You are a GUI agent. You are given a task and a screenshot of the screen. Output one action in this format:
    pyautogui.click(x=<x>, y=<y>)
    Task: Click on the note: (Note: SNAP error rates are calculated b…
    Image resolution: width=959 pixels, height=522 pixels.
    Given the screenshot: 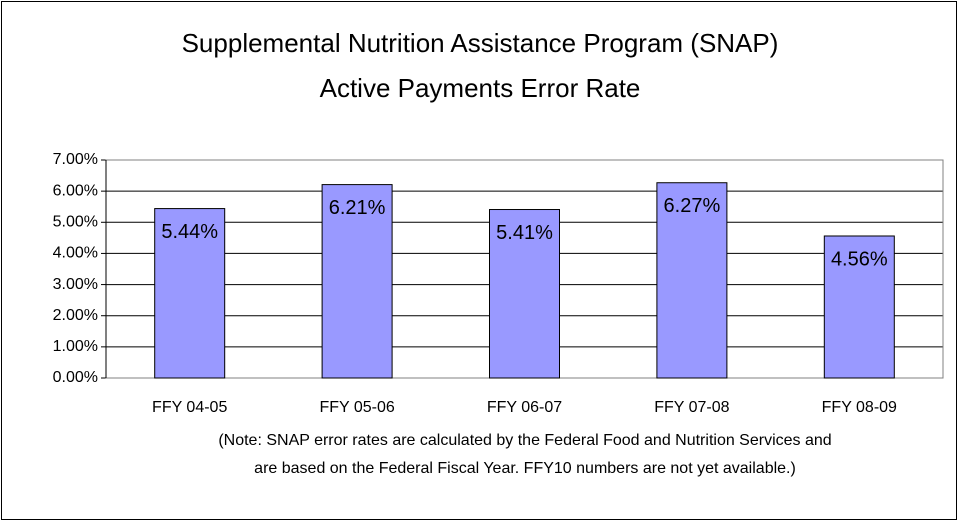 What is the action you would take?
    pyautogui.click(x=524, y=440)
    